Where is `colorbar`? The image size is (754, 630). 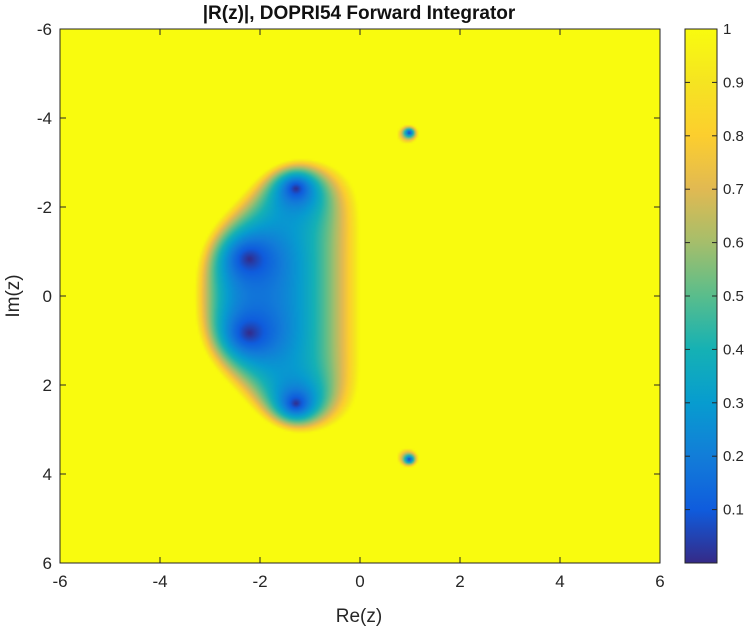 colorbar is located at coordinates (701, 296).